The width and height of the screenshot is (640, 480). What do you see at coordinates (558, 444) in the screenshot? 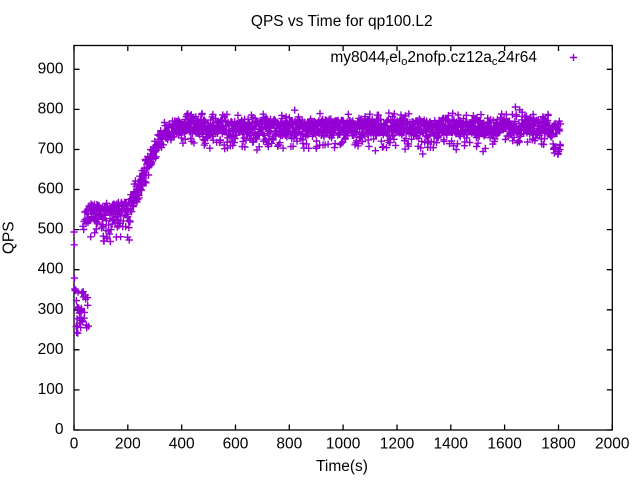
I see `svg-text: 1800` at bounding box center [558, 444].